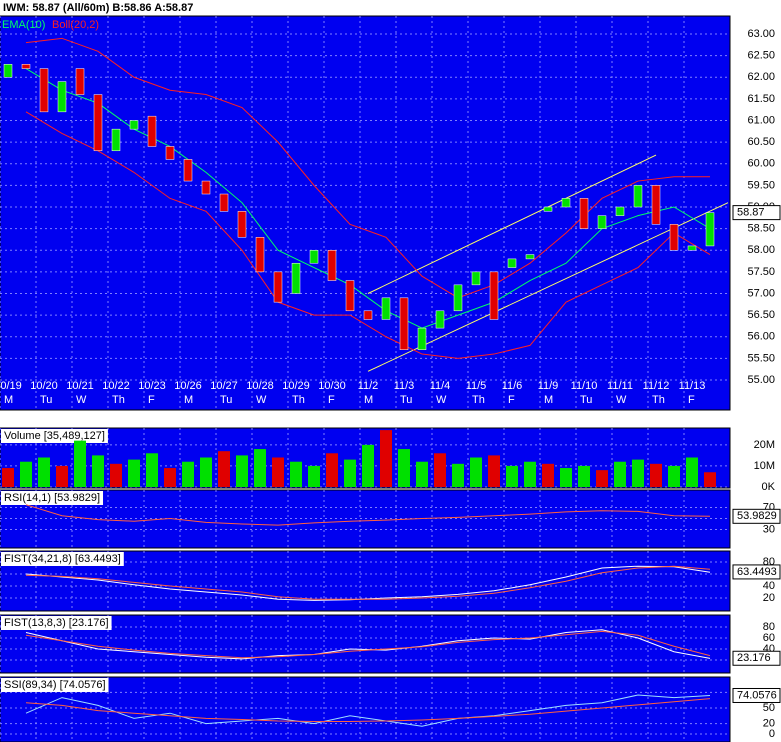 The width and height of the screenshot is (781, 742). What do you see at coordinates (332, 386) in the screenshot?
I see `x-tick-label: 10/30` at bounding box center [332, 386].